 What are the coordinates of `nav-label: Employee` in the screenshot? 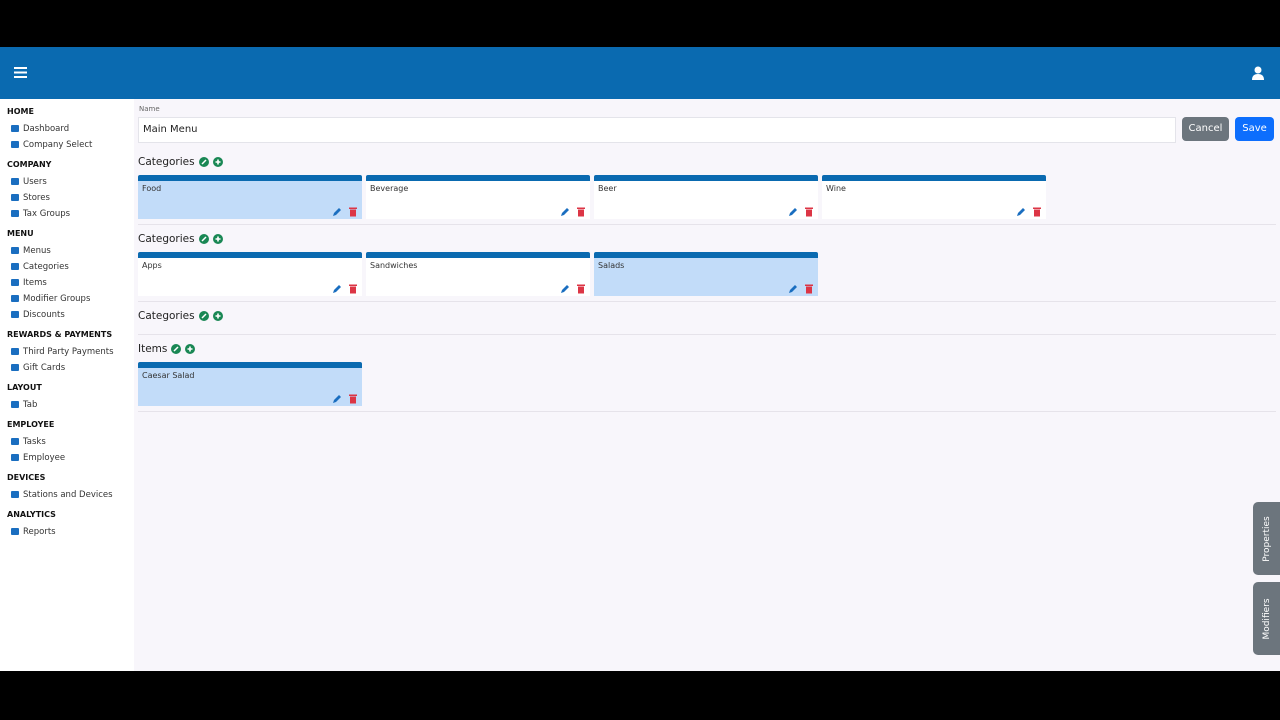 It's located at (44, 458).